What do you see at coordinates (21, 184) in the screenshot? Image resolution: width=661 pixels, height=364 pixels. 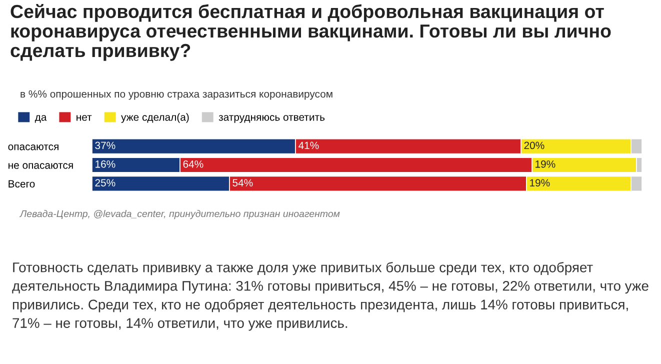 I see `y-tick-label: Всего` at bounding box center [21, 184].